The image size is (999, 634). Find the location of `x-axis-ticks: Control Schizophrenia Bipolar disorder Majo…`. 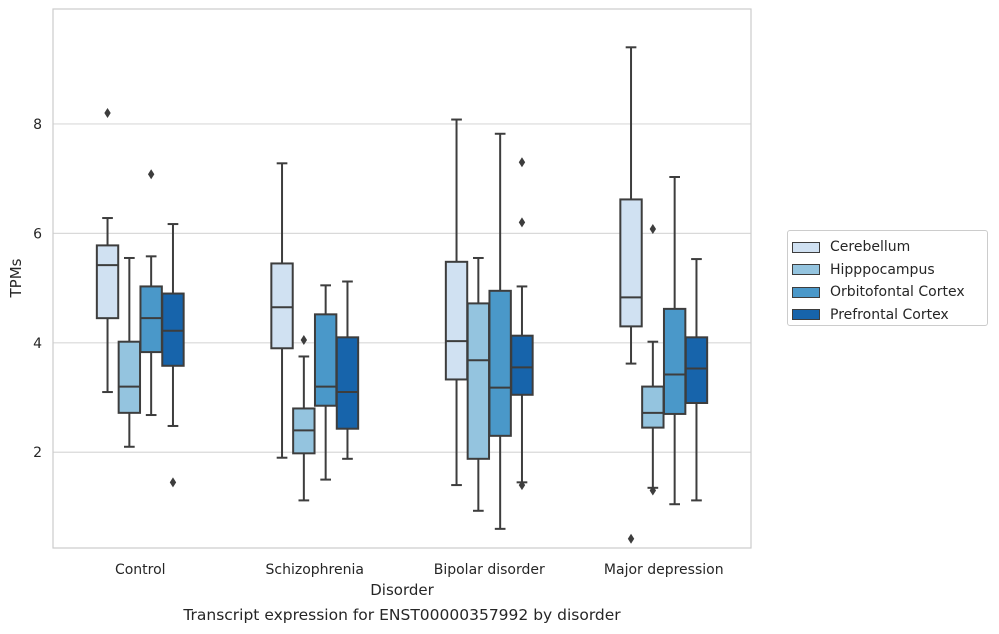

x-axis-ticks: Control Schizophrenia Bipolar disorder Majo… is located at coordinates (419, 570).